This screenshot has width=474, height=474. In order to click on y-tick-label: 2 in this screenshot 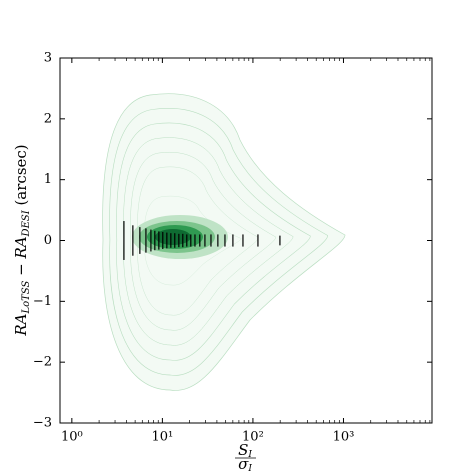, I will do `click(48, 118)`.